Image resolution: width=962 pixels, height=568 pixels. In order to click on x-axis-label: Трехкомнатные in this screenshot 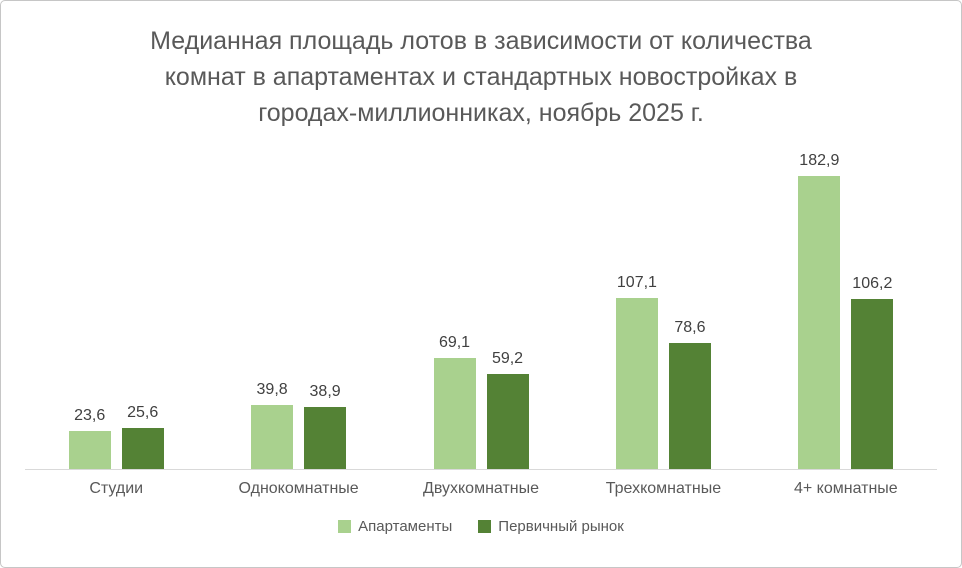, I will do `click(663, 488)`.